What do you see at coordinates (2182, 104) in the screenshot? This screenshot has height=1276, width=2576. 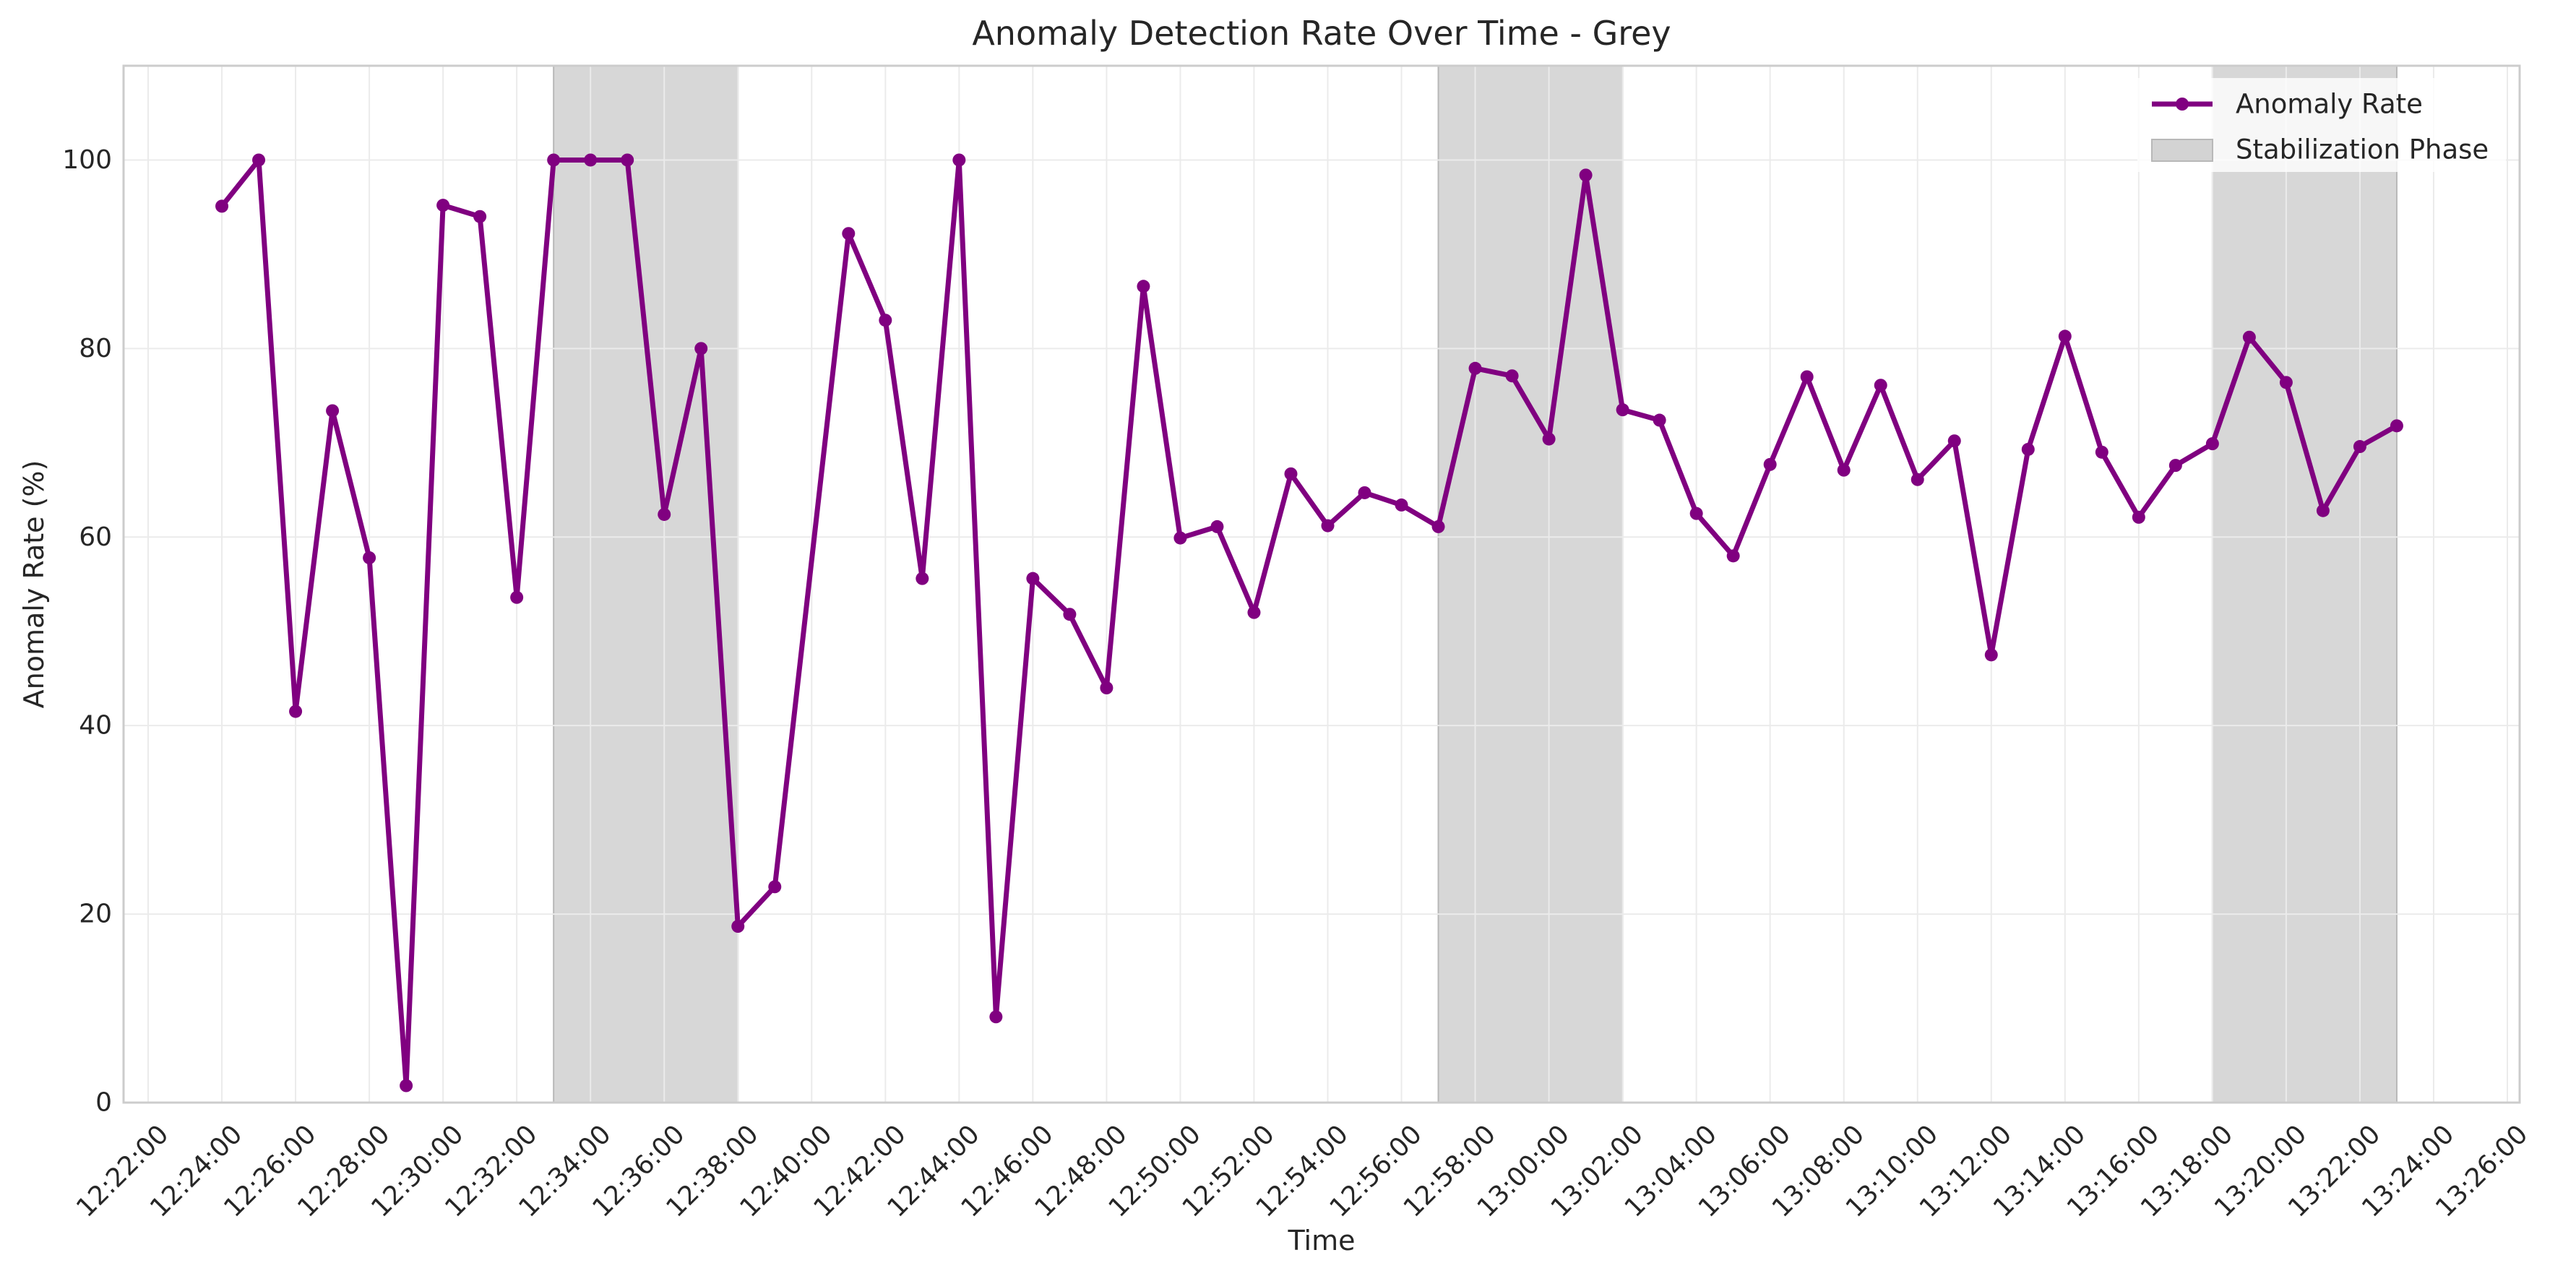 I see `legend-marker-swatch` at bounding box center [2182, 104].